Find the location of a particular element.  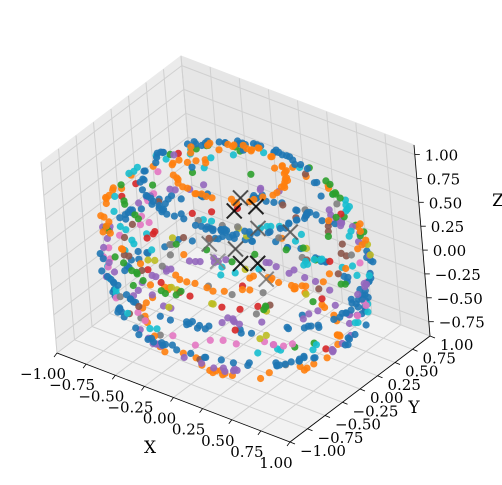

y-tick-label: 1.00 is located at coordinates (456, 345).